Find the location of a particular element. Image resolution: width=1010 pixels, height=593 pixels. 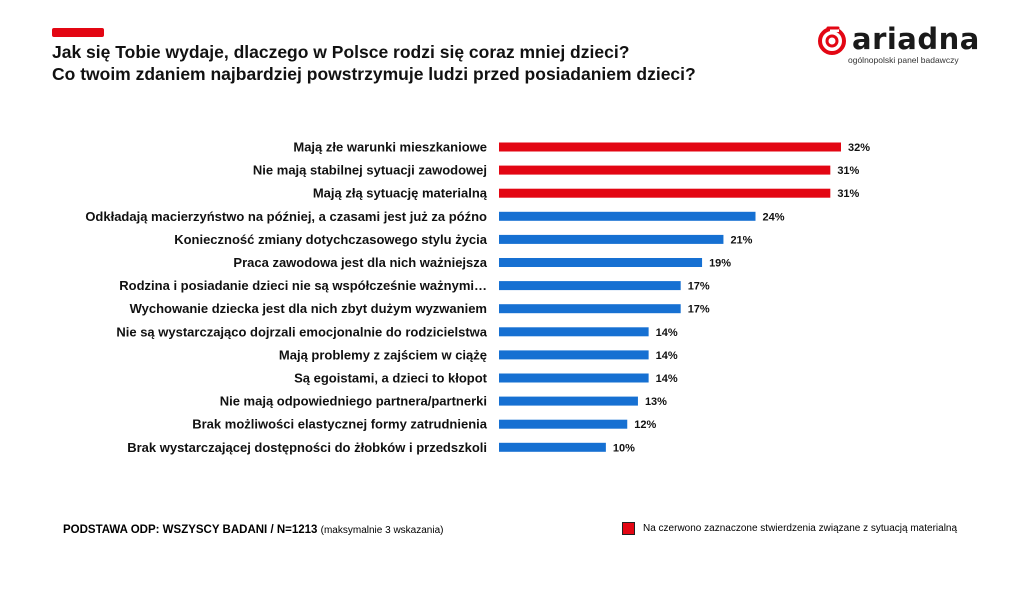

value-label: 24% is located at coordinates (774, 217).